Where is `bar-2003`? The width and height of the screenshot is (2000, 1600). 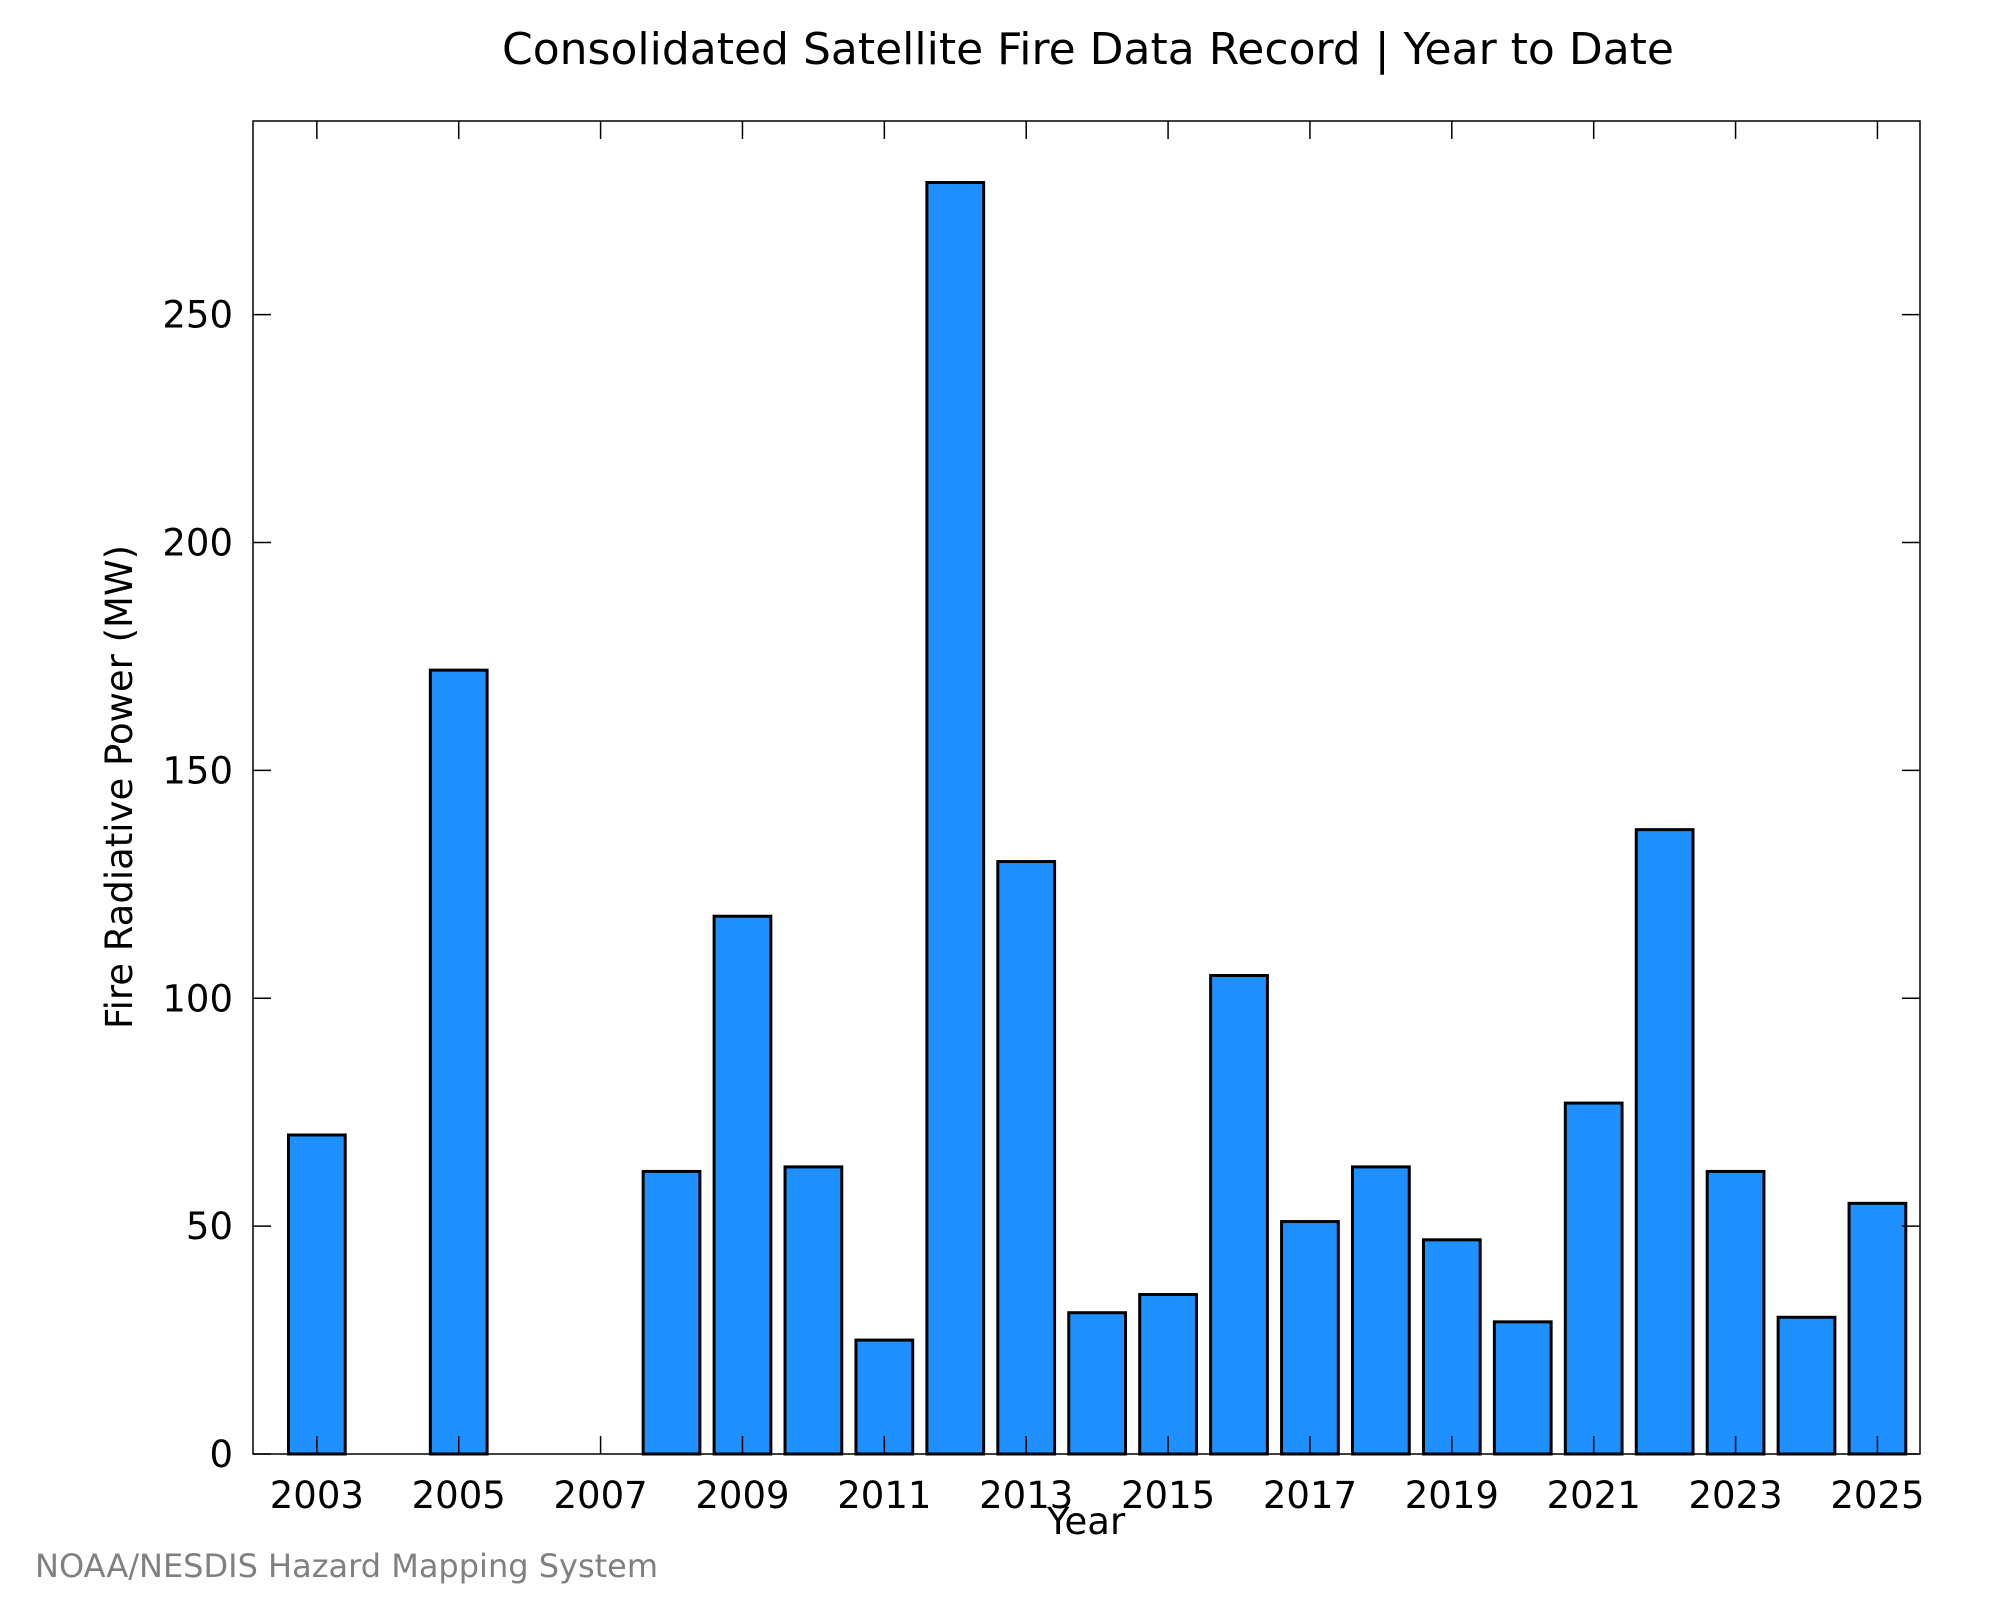
bar-2003 is located at coordinates (316, 1294).